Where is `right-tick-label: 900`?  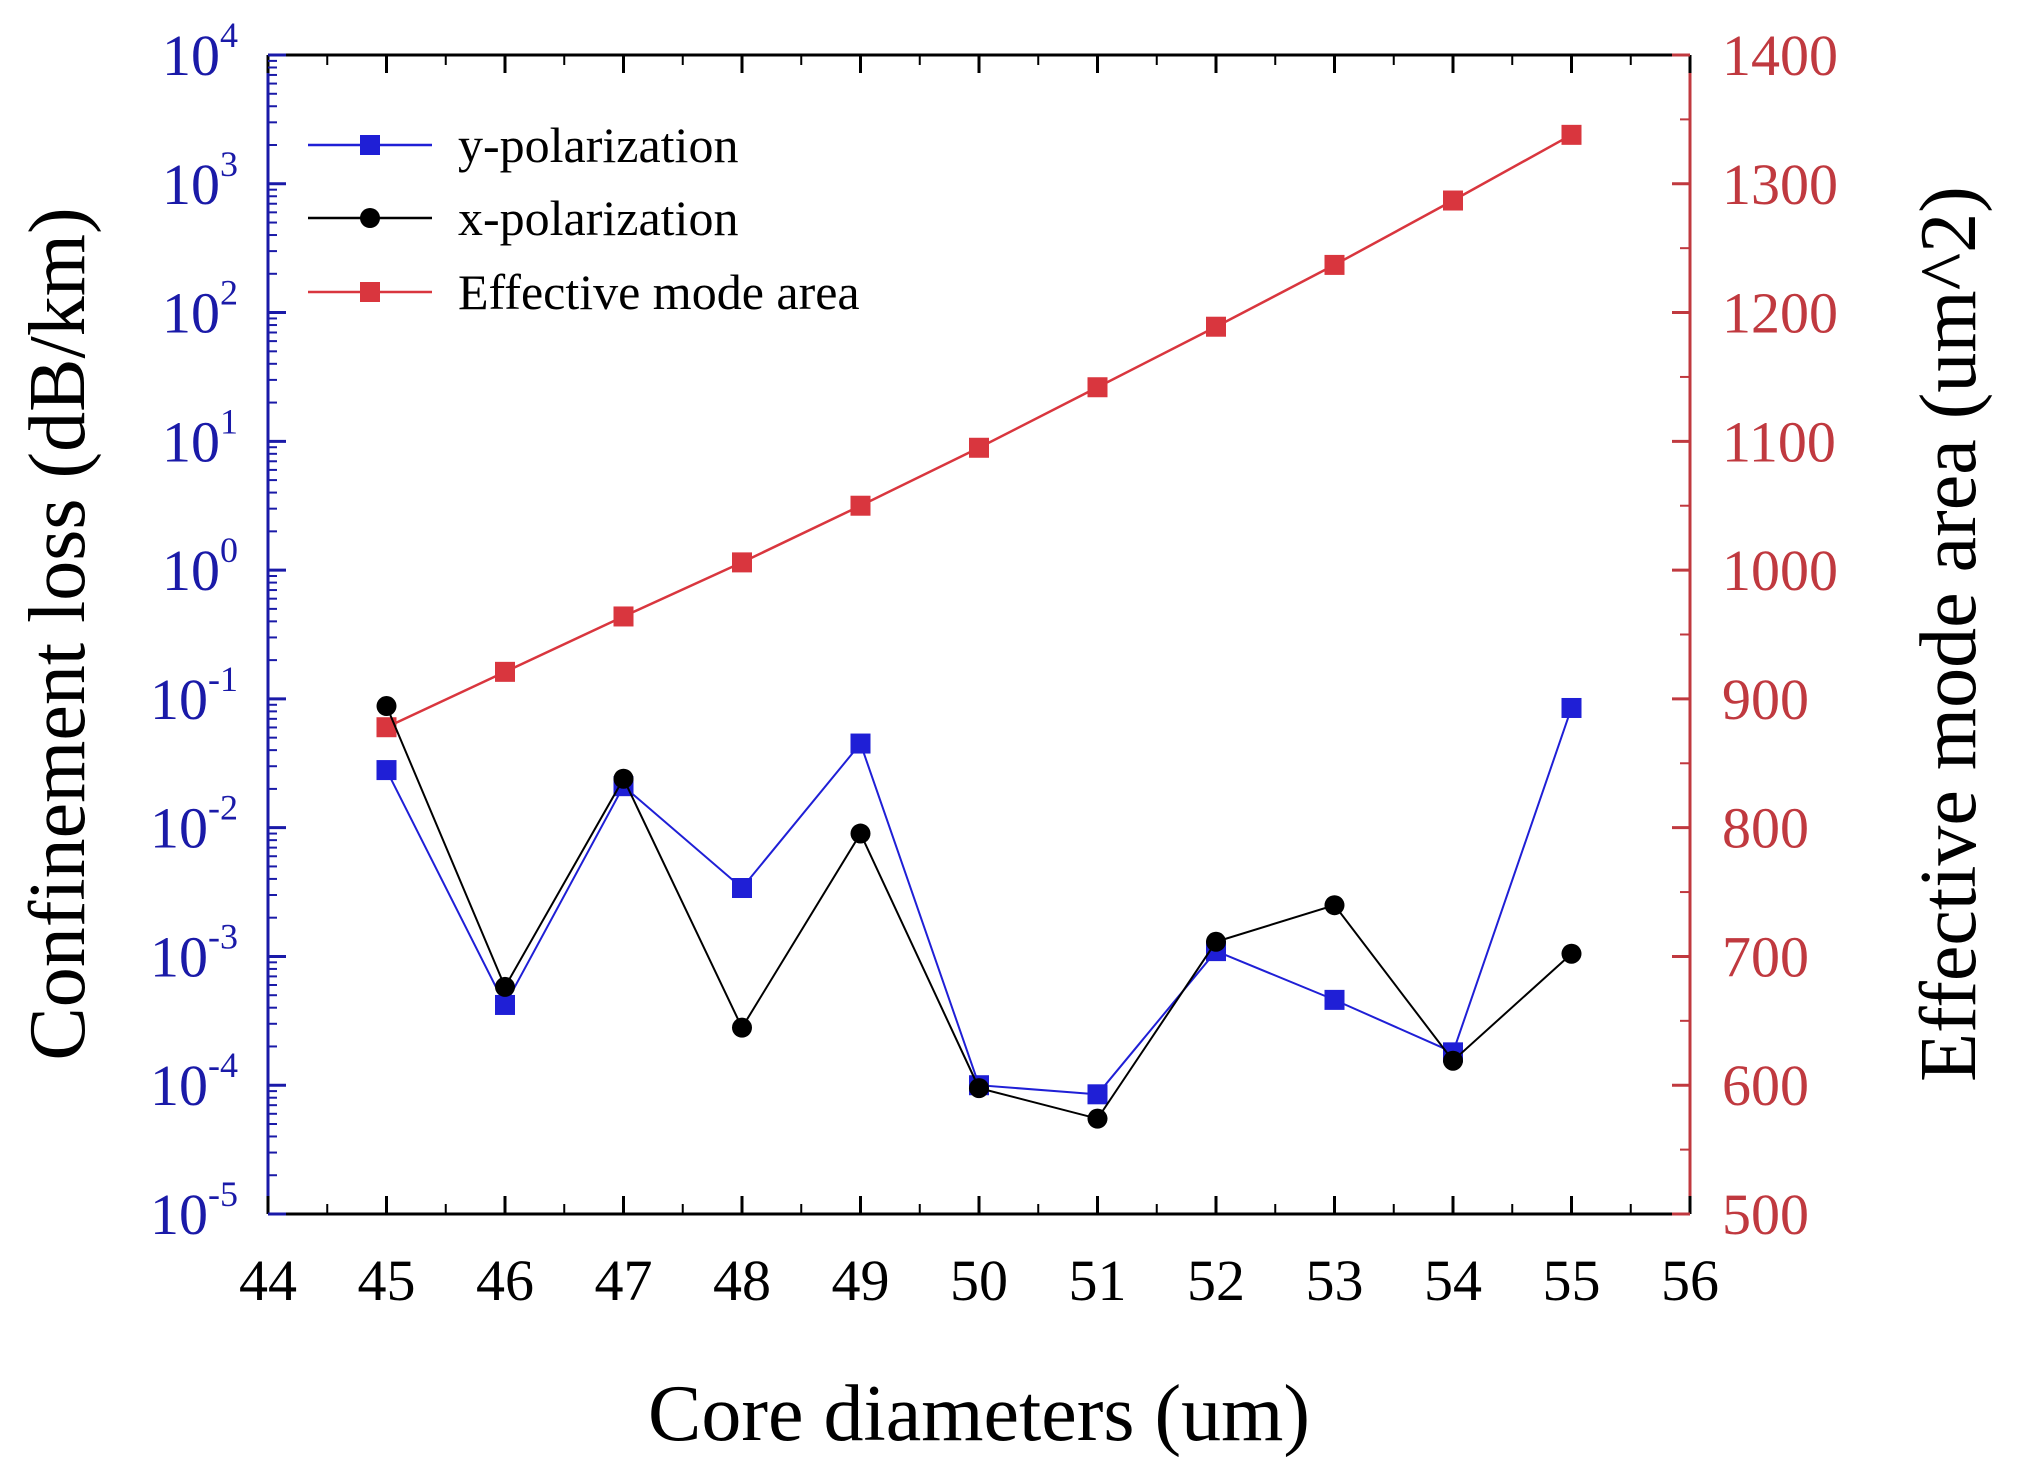
right-tick-label: 900 is located at coordinates (1765, 699).